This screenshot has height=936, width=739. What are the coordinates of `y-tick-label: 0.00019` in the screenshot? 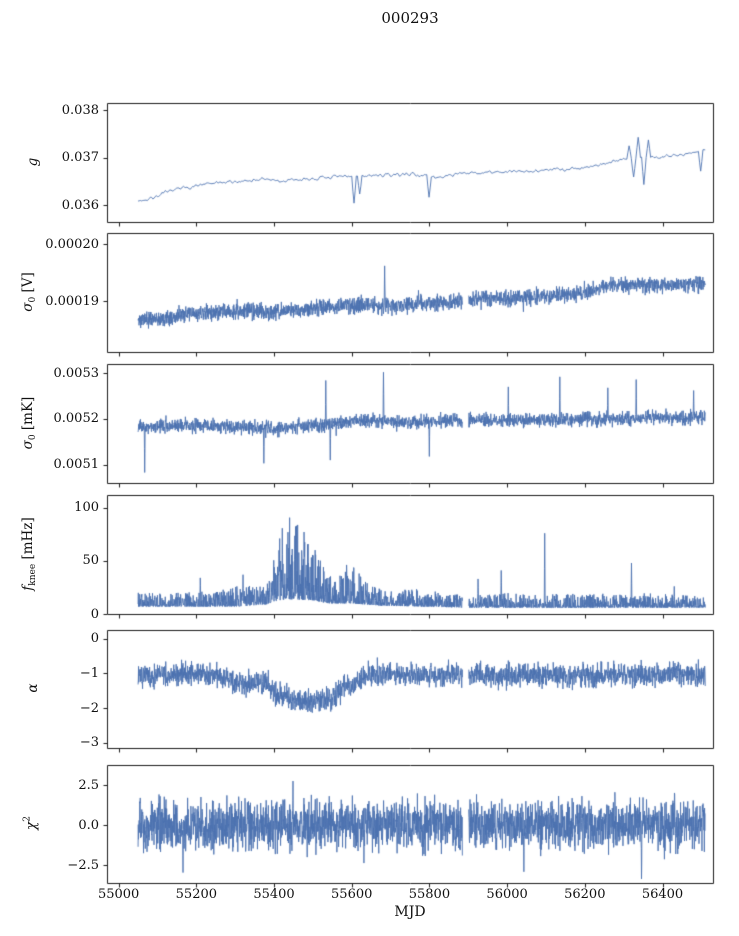 It's located at (72, 301).